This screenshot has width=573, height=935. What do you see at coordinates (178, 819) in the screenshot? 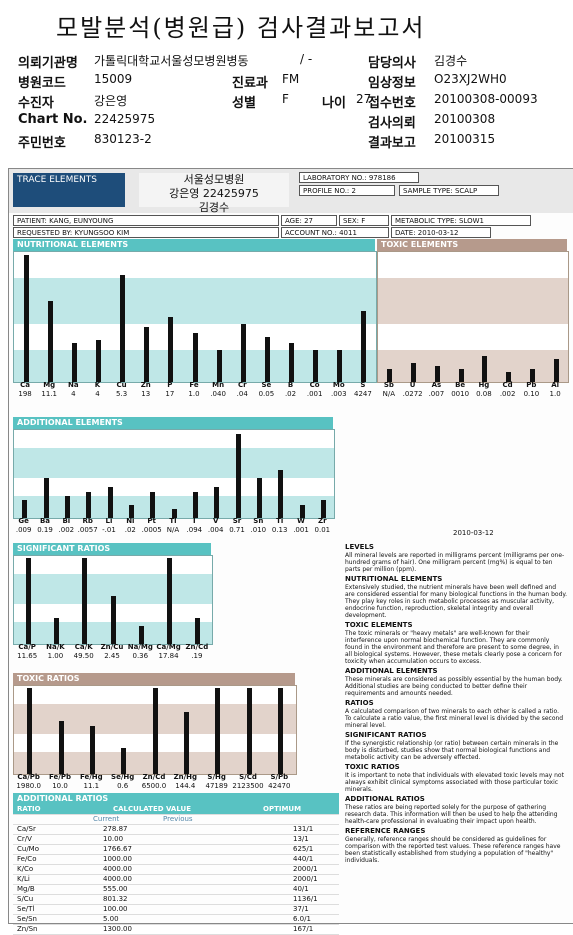
I see `column-subheader: Previous` at bounding box center [178, 819].